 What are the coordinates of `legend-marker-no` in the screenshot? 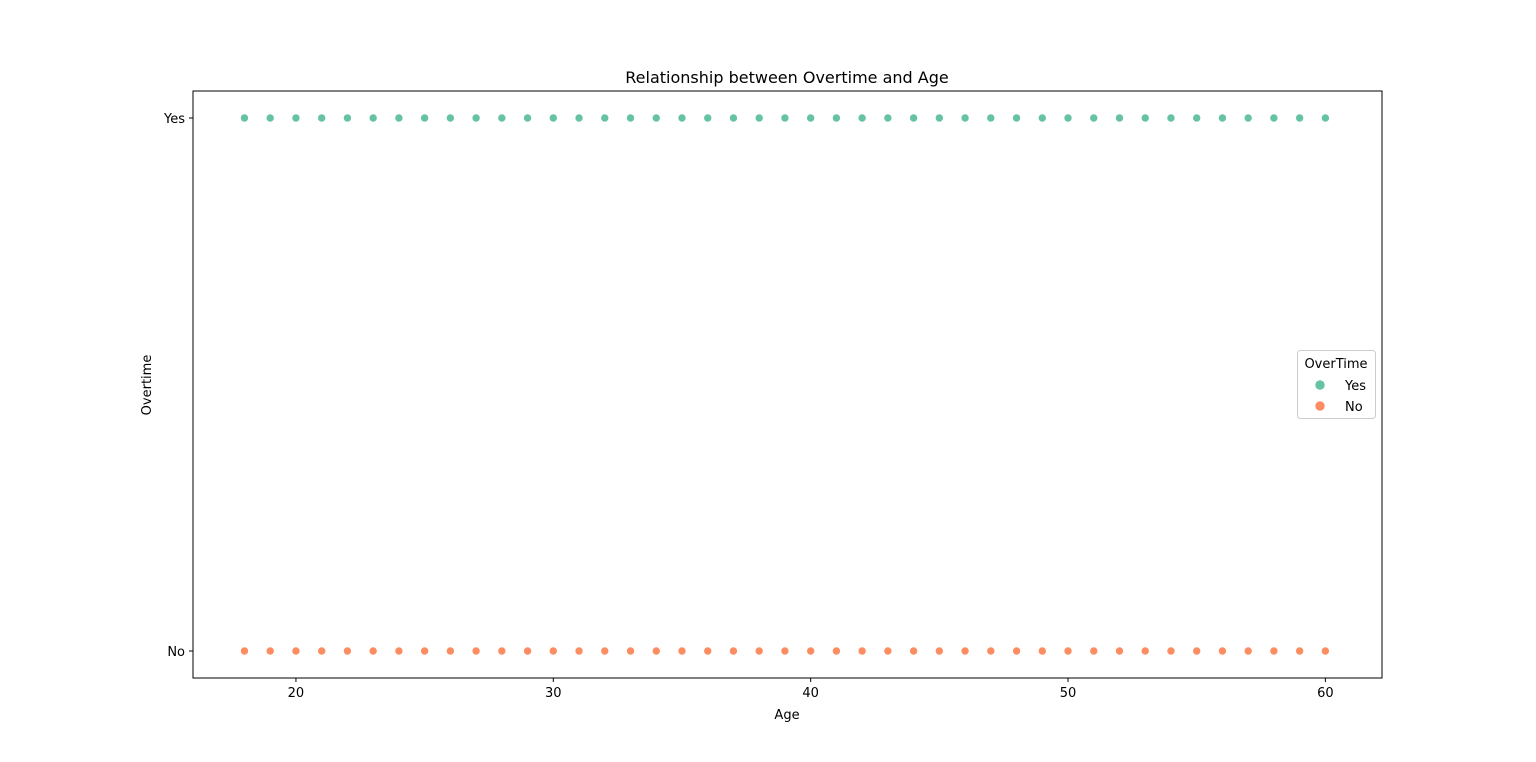 It's located at (1320, 406).